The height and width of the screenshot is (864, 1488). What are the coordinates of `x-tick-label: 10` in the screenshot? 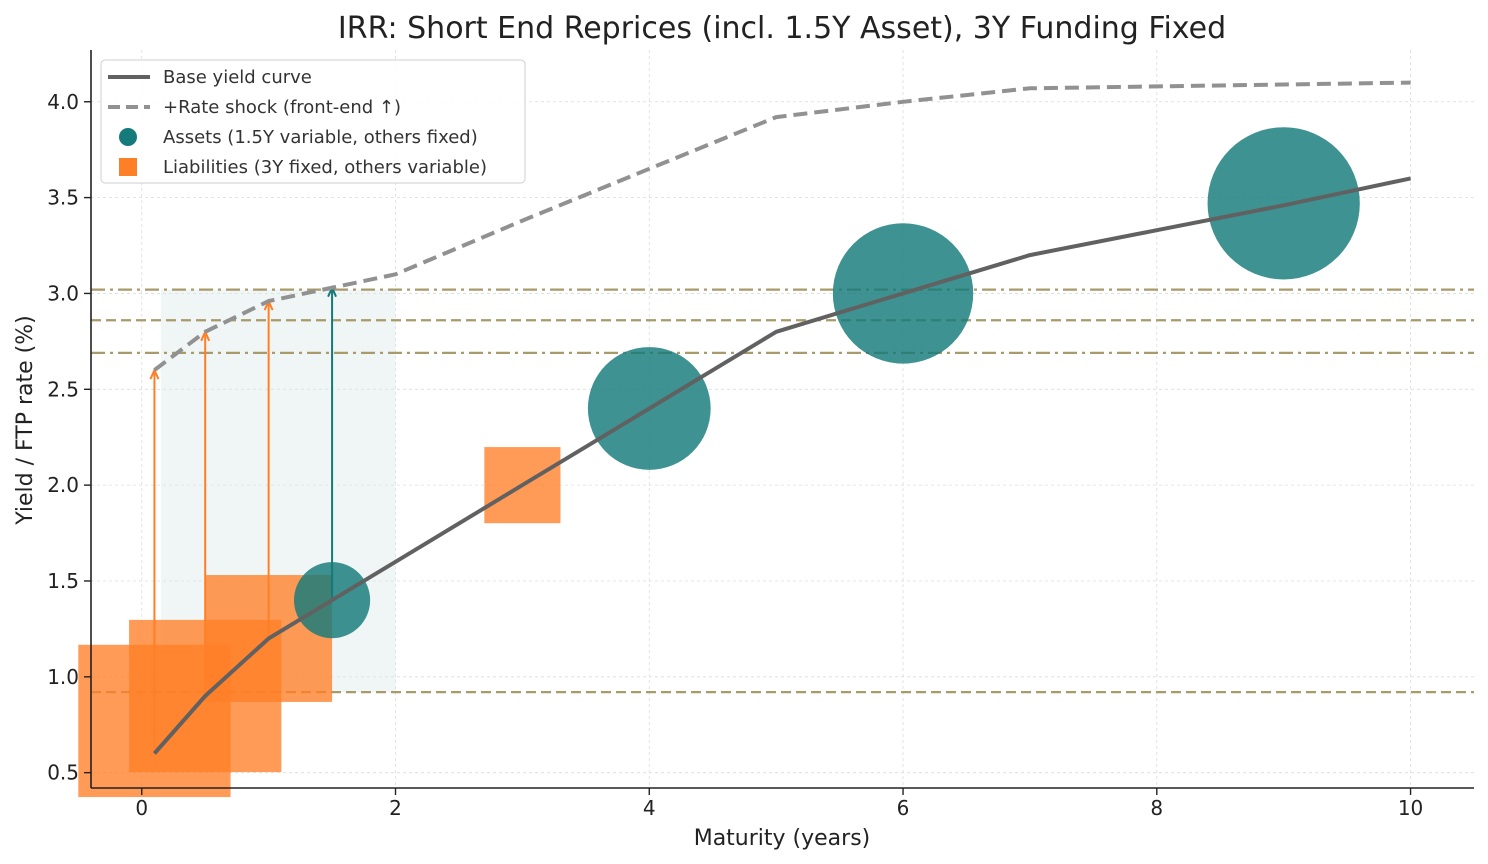 It's located at (1410, 808).